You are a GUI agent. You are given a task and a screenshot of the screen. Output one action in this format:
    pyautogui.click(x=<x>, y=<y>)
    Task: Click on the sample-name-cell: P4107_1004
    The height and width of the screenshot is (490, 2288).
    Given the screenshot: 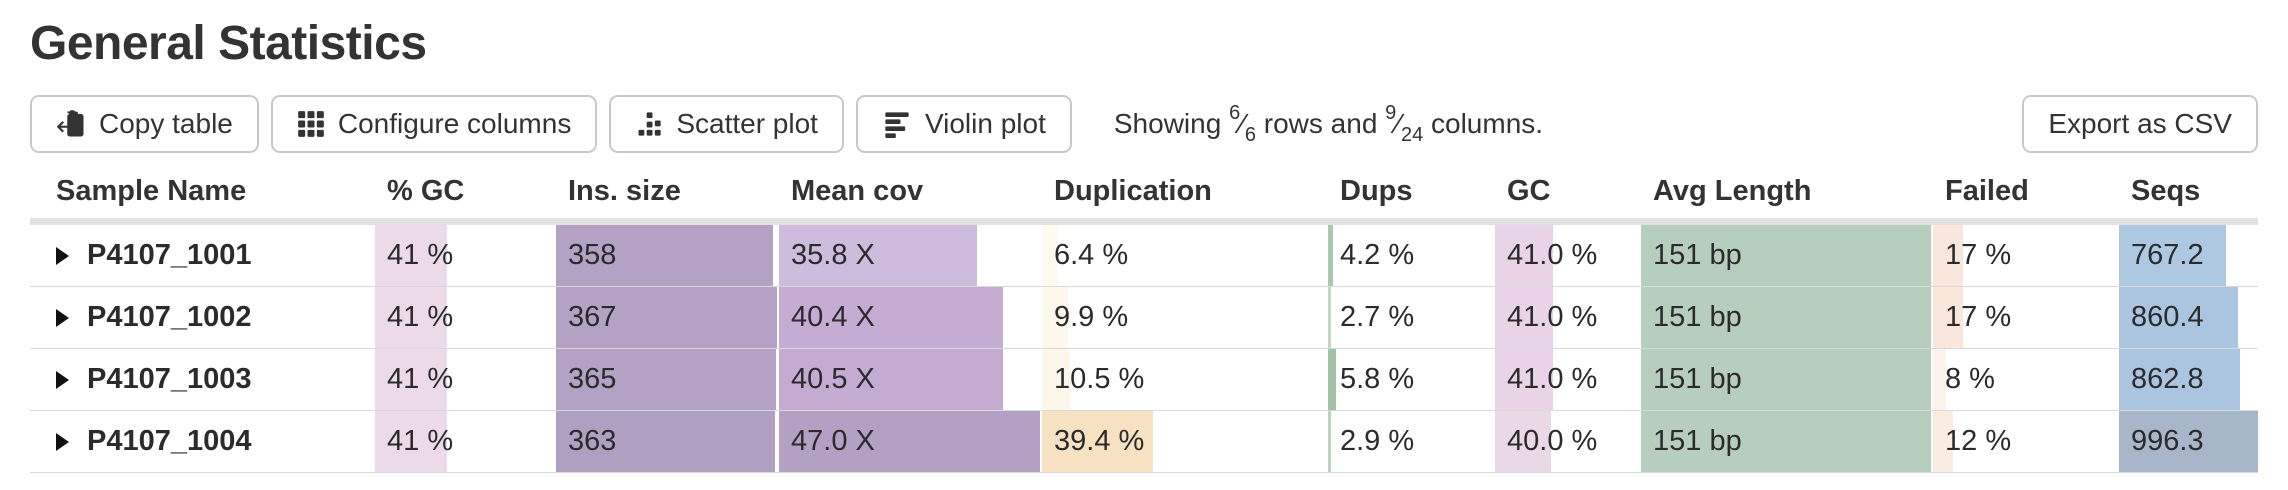 What is the action you would take?
    pyautogui.click(x=201, y=441)
    